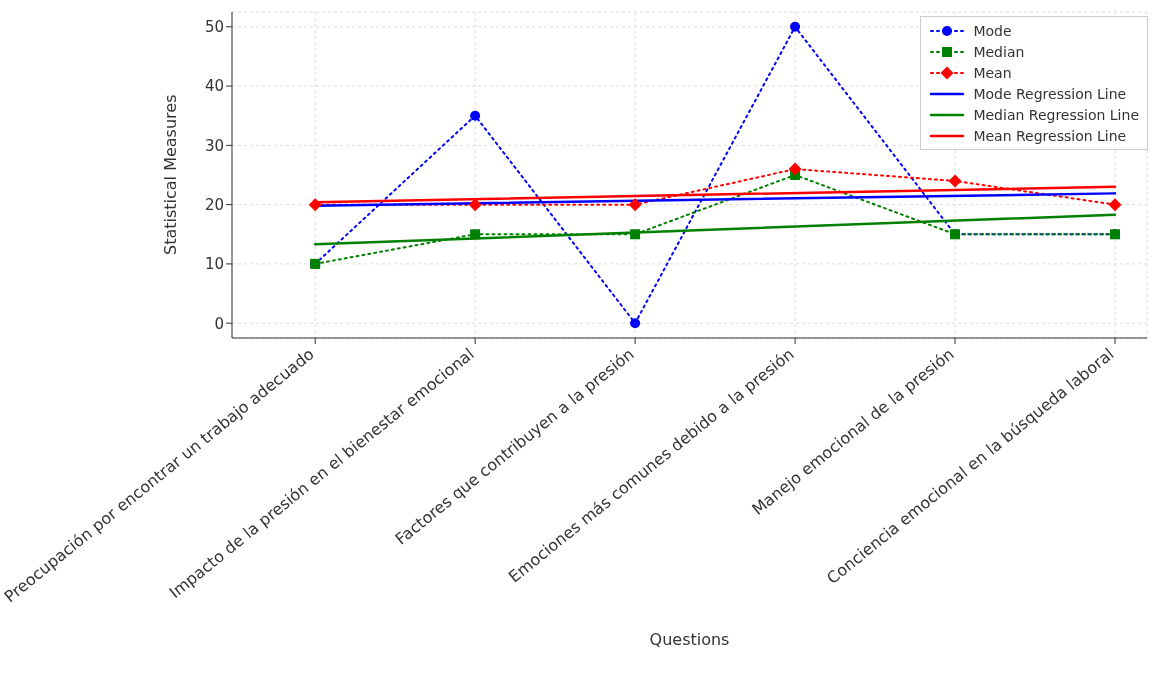 The image size is (1174, 675). What do you see at coordinates (214, 204) in the screenshot?
I see `y-tick-label: 20` at bounding box center [214, 204].